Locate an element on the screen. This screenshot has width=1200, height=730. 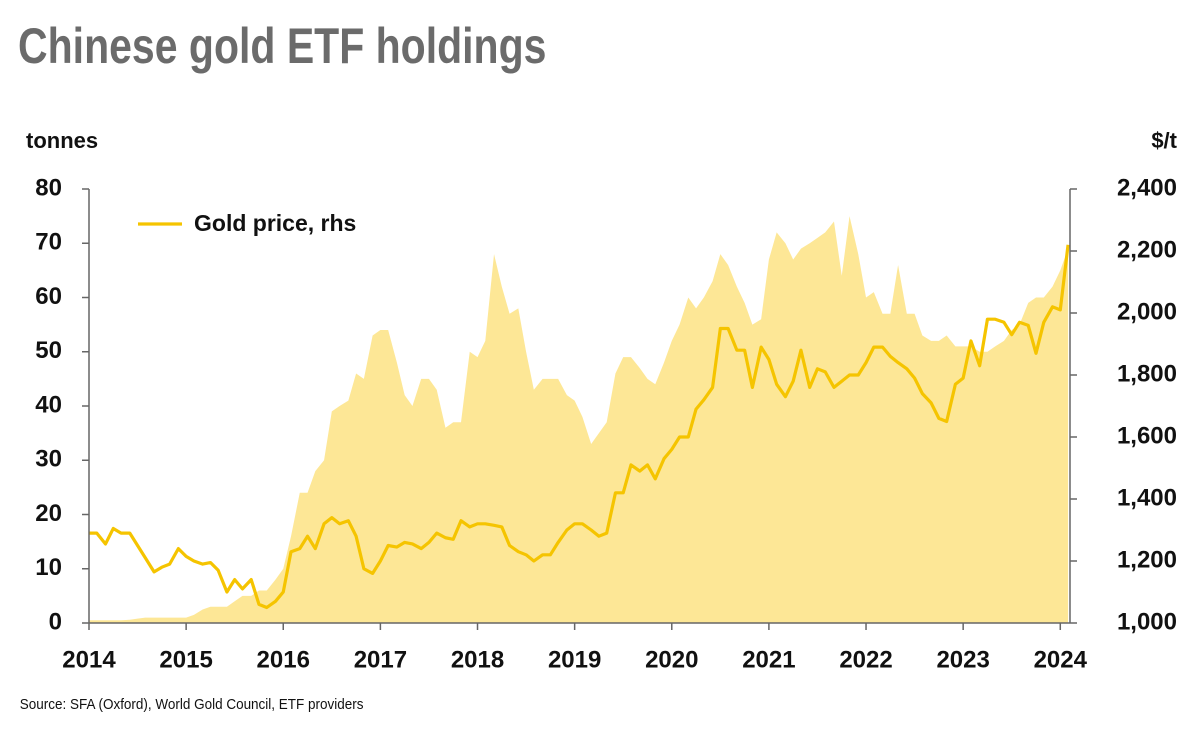
y-tick-label: 0 is located at coordinates (55, 621).